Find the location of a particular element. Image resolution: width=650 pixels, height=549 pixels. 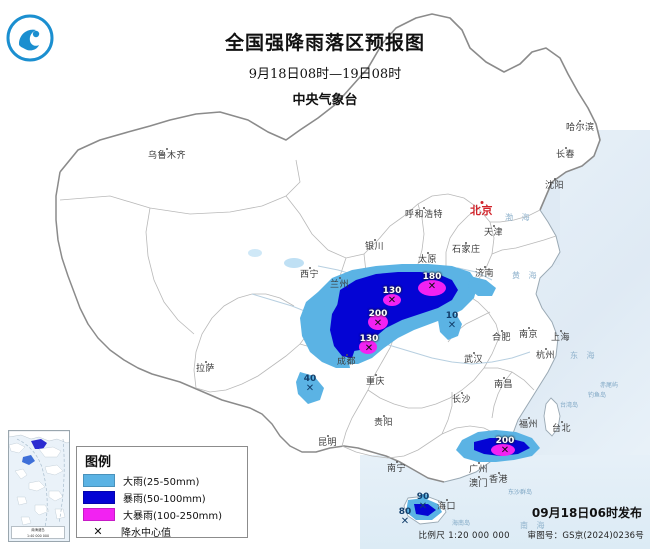

city-name-text: 沈阳 is located at coordinates (555, 186).